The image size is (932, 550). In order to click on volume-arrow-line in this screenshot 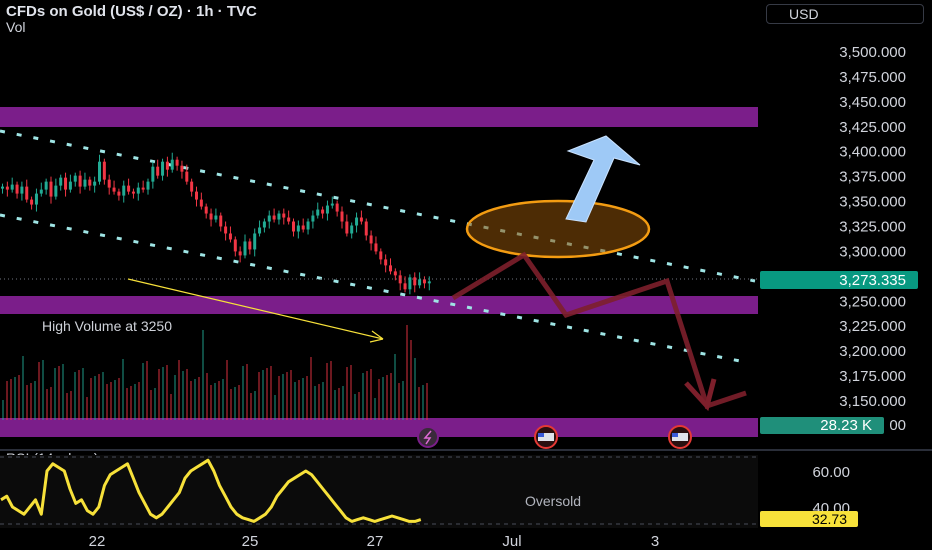, I will do `click(255, 309)`.